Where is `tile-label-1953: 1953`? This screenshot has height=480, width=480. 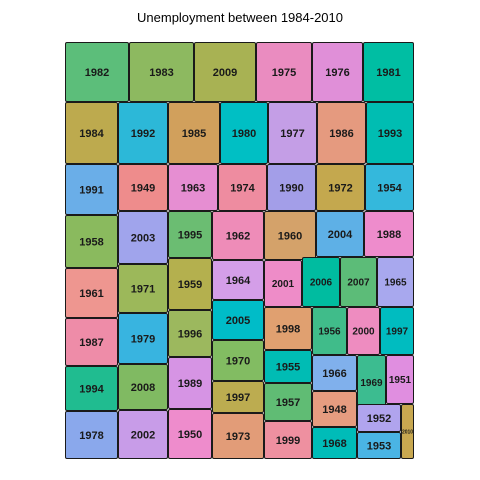 tile-label-1953: 1953 is located at coordinates (379, 446).